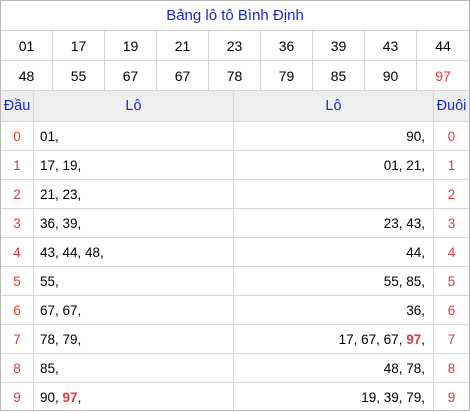 The image size is (470, 412). What do you see at coordinates (339, 76) in the screenshot?
I see `number-cell: 85` at bounding box center [339, 76].